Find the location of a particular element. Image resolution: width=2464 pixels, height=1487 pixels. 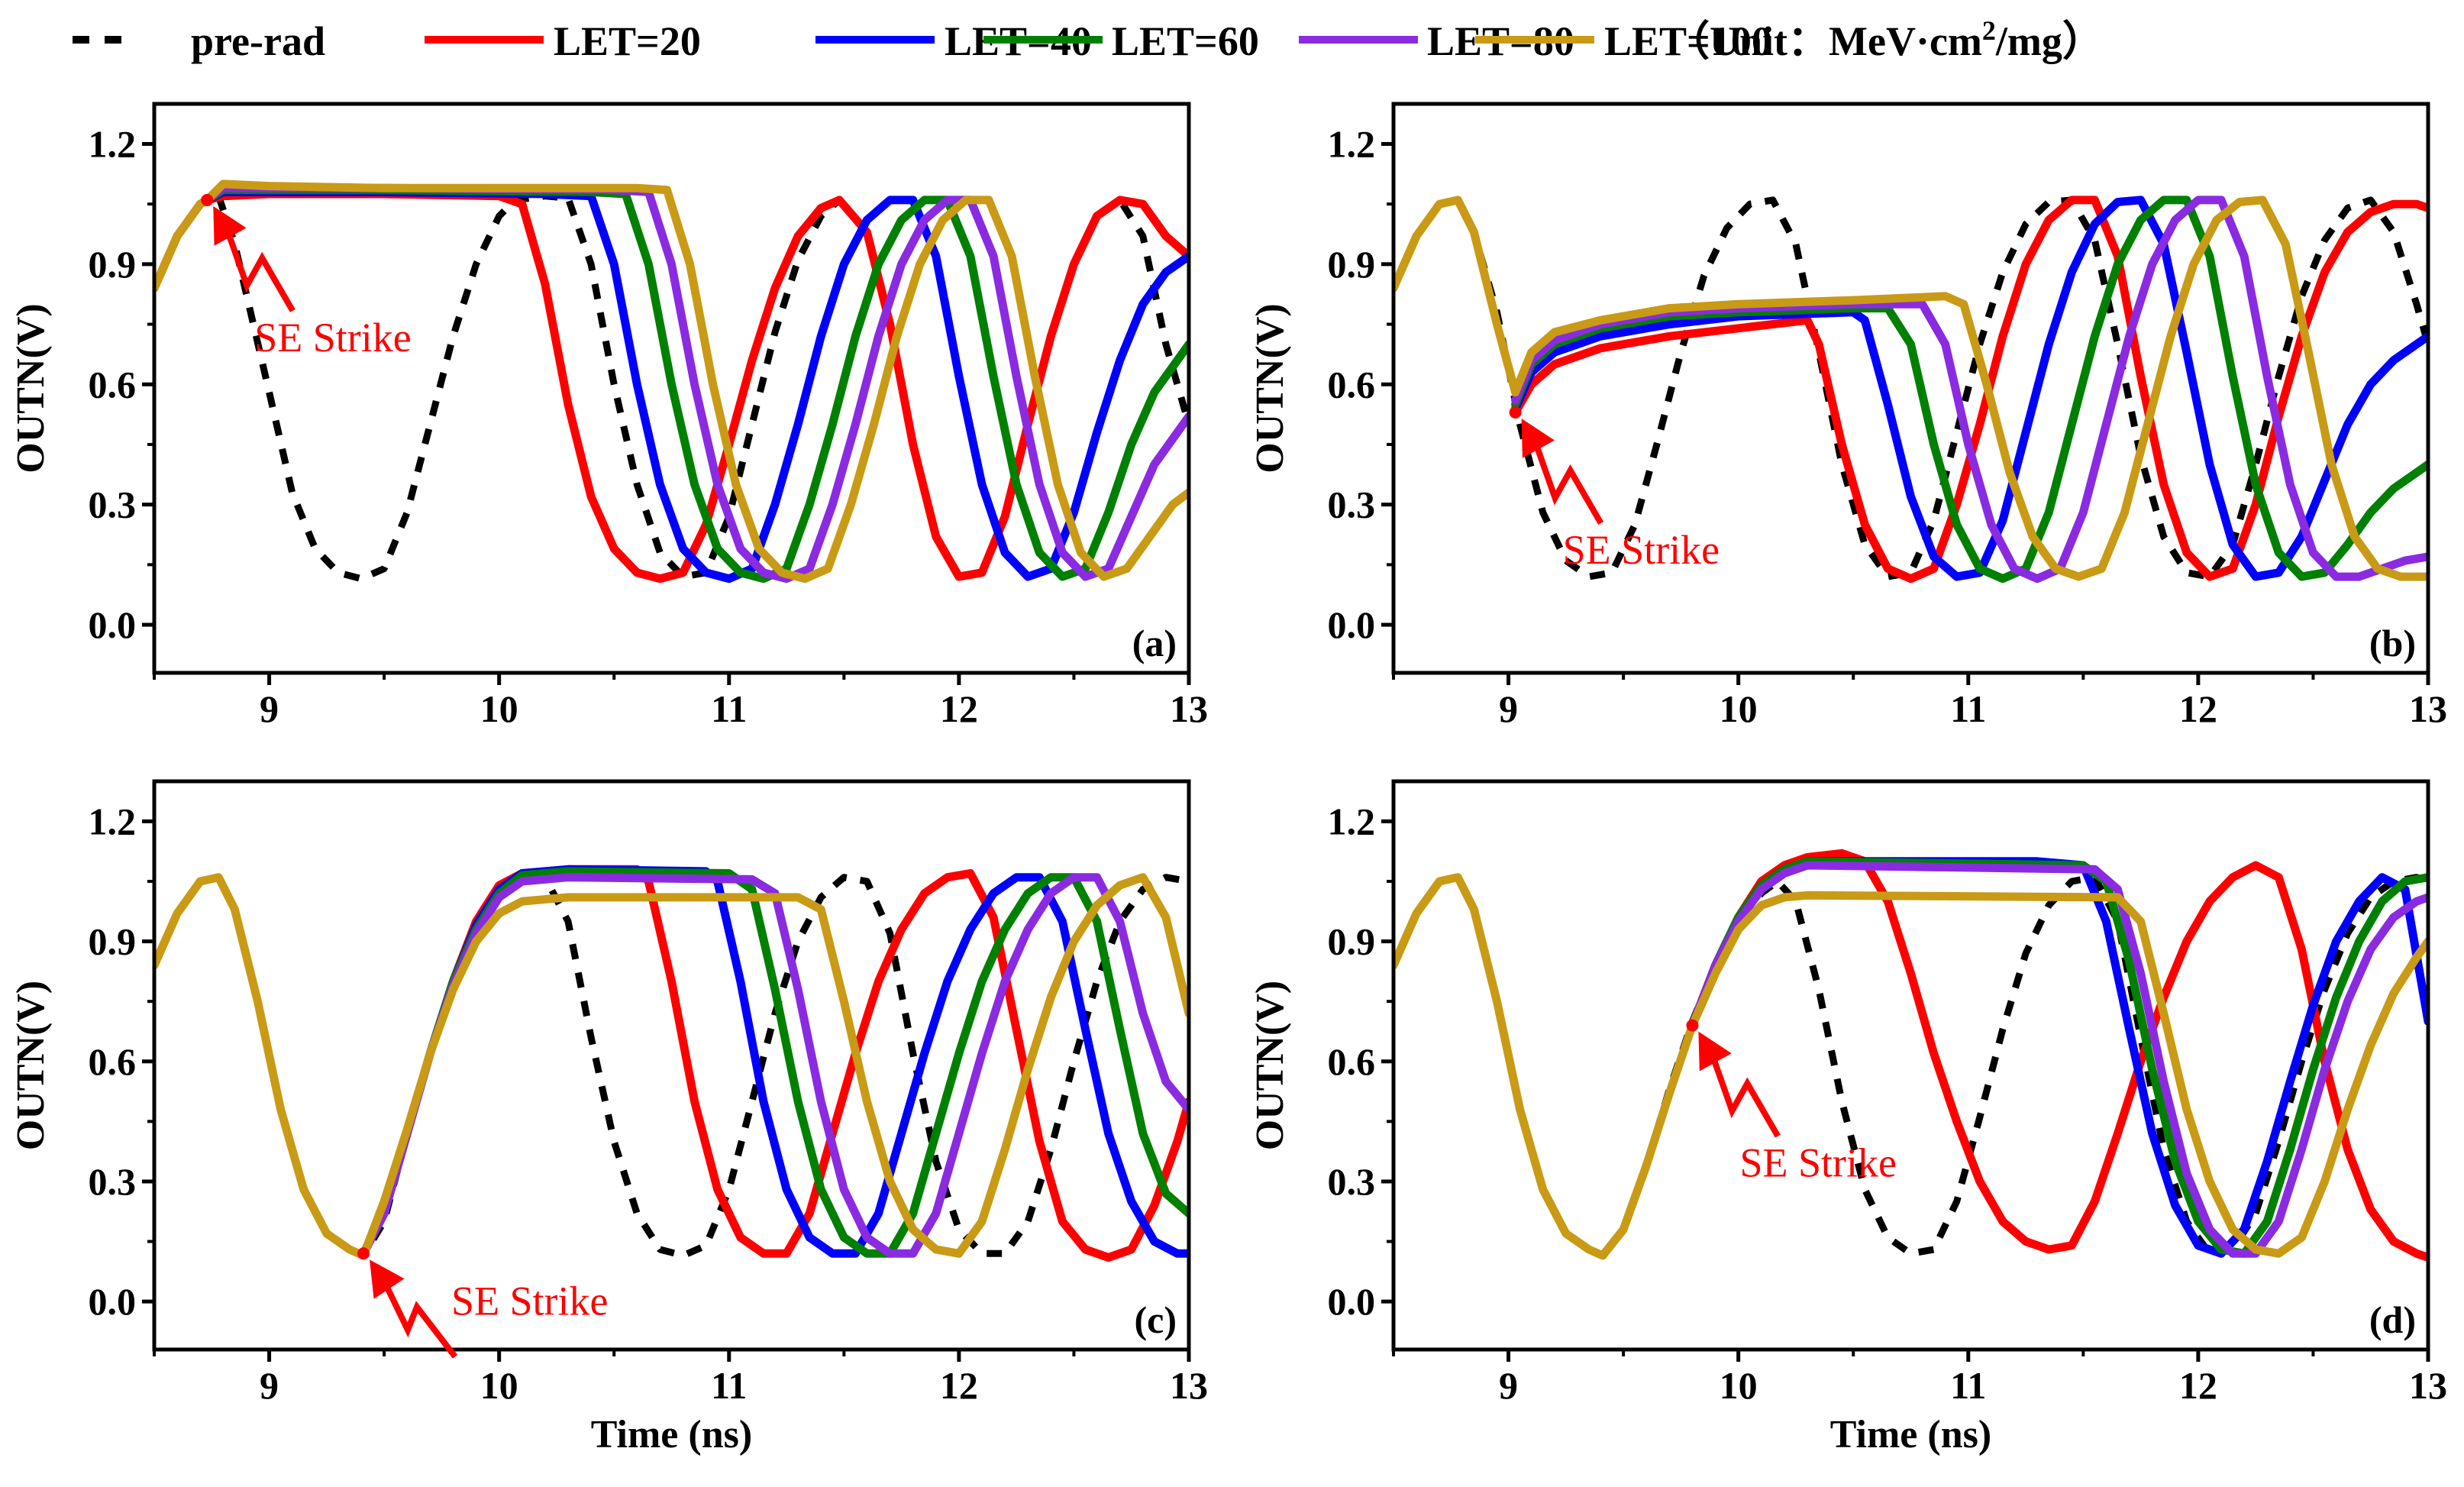

legend-label: pre-rad is located at coordinates (258, 41).